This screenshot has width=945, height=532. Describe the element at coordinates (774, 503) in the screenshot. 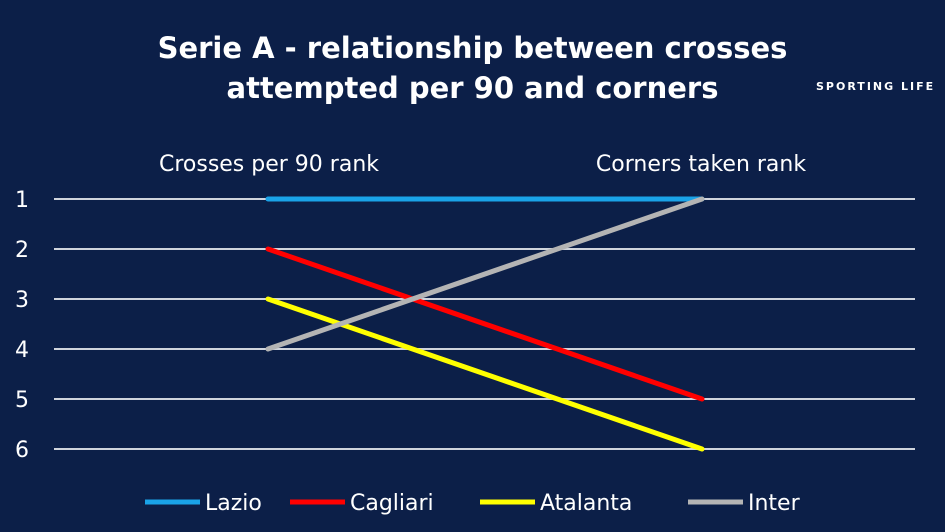

I see `legend-label: Inter` at that location.